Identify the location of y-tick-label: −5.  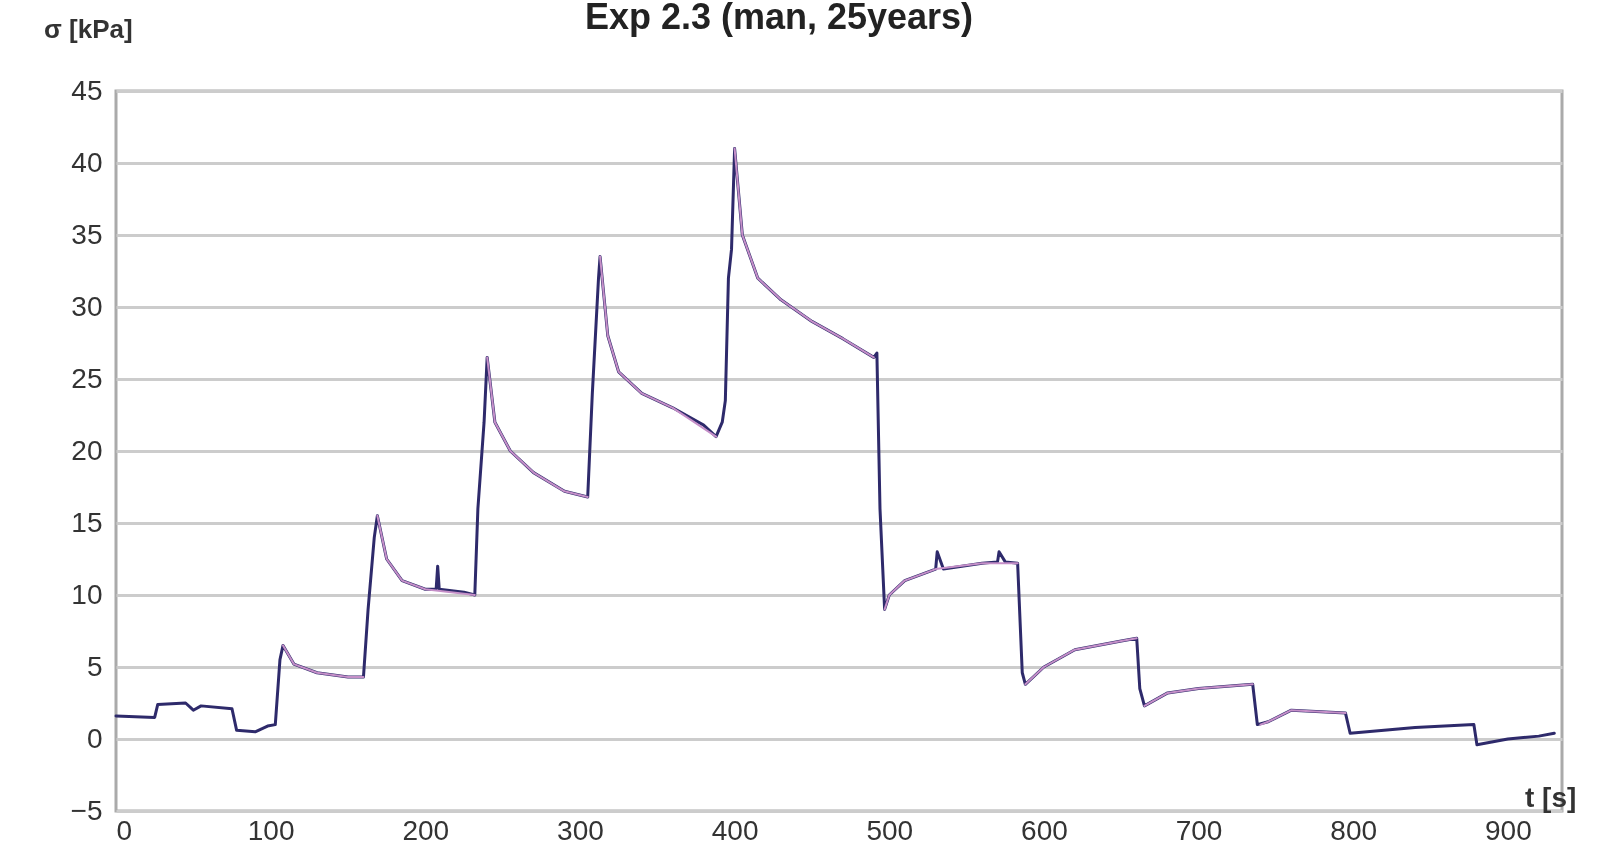
(86, 810).